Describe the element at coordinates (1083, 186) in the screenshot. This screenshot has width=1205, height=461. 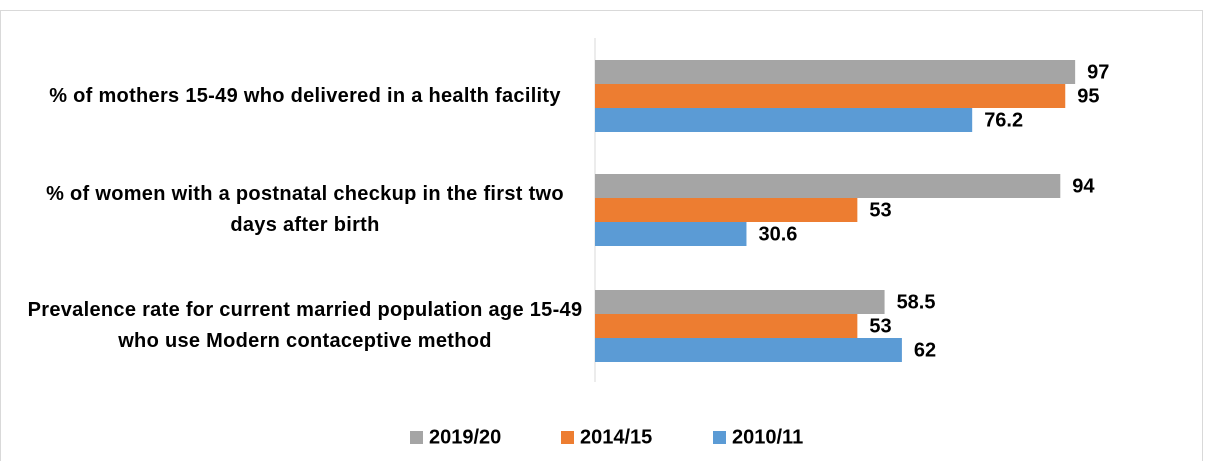
I see `value-label: 94` at that location.